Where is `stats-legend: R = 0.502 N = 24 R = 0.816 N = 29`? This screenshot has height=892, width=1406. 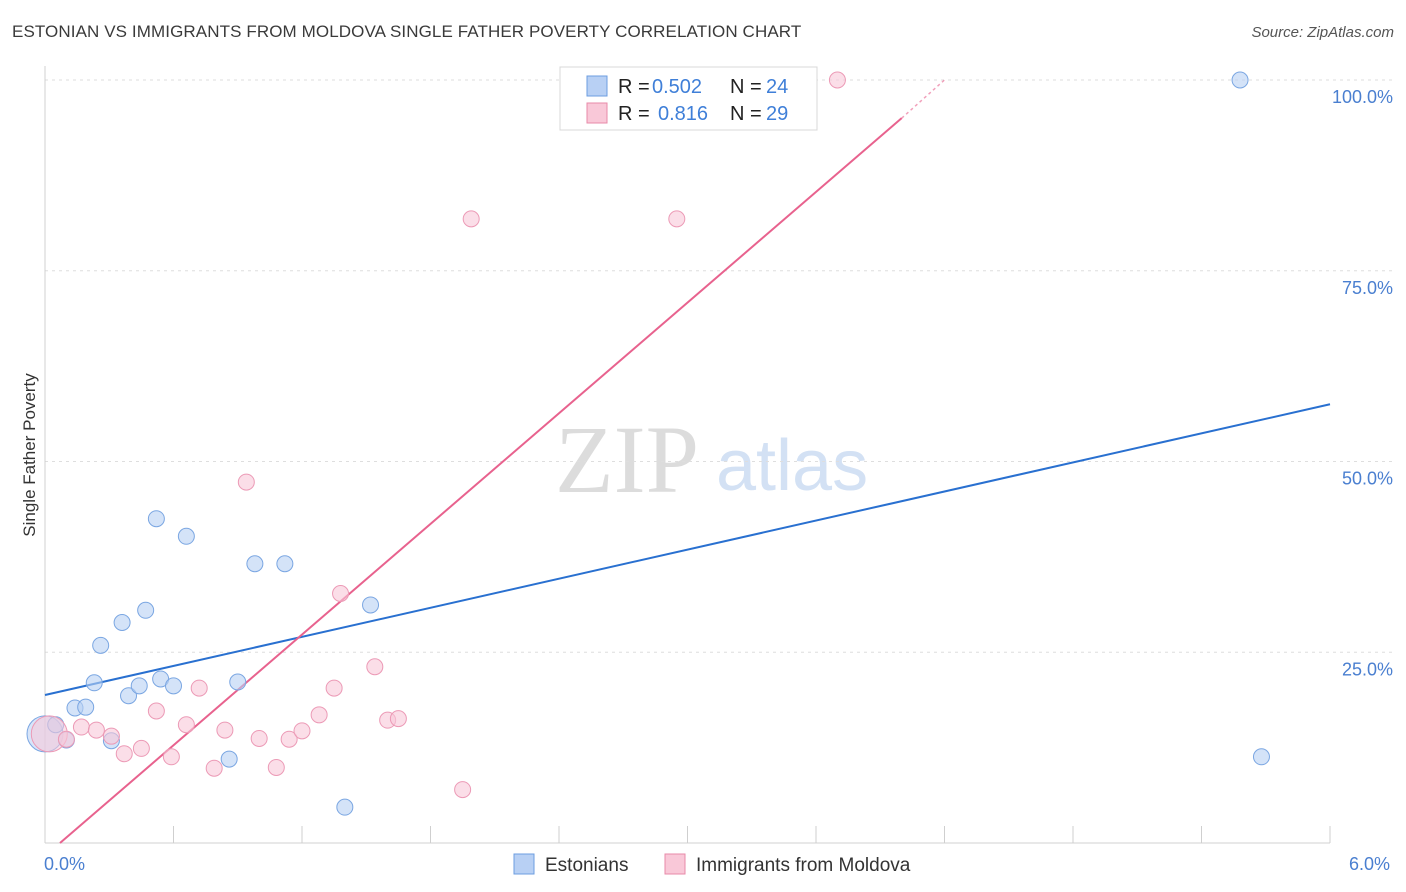 stats-legend: R = 0.502 N = 24 R = 0.816 N = 29 is located at coordinates (688, 98).